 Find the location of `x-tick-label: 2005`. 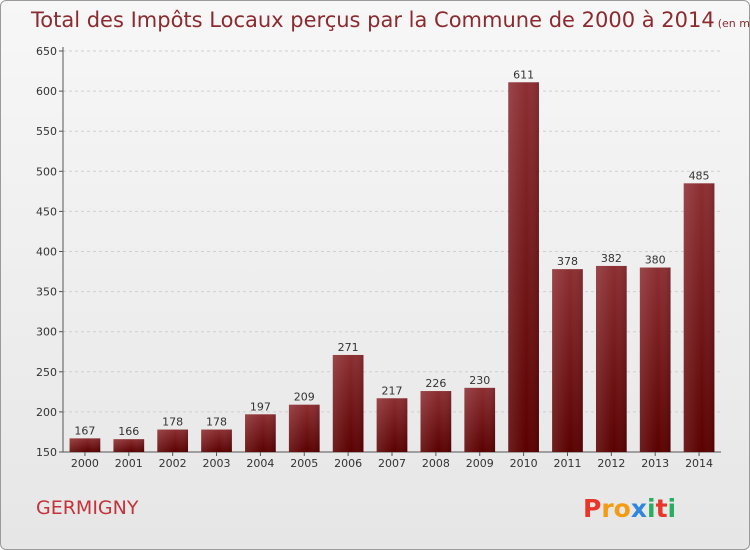

x-tick-label: 2005 is located at coordinates (304, 463).